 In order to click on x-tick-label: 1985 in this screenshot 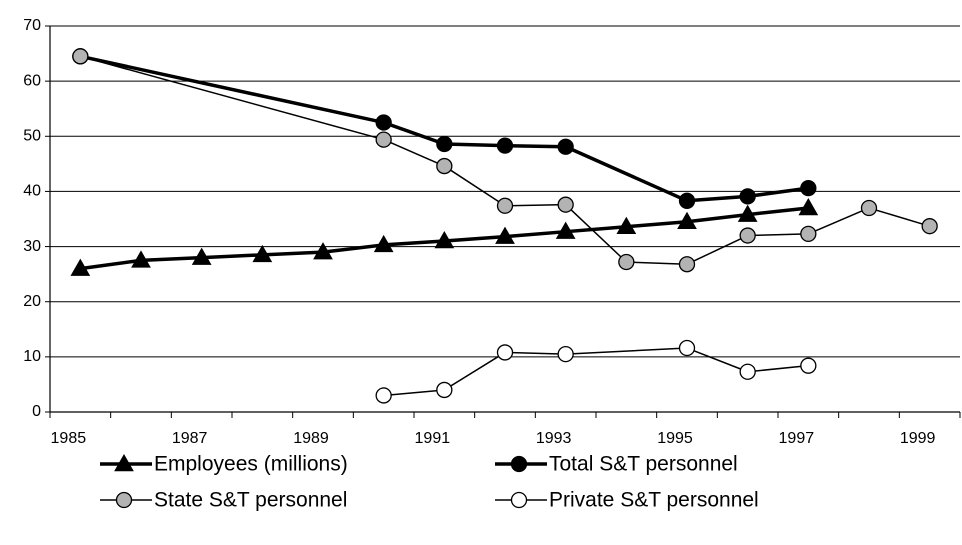, I will do `click(69, 438)`.